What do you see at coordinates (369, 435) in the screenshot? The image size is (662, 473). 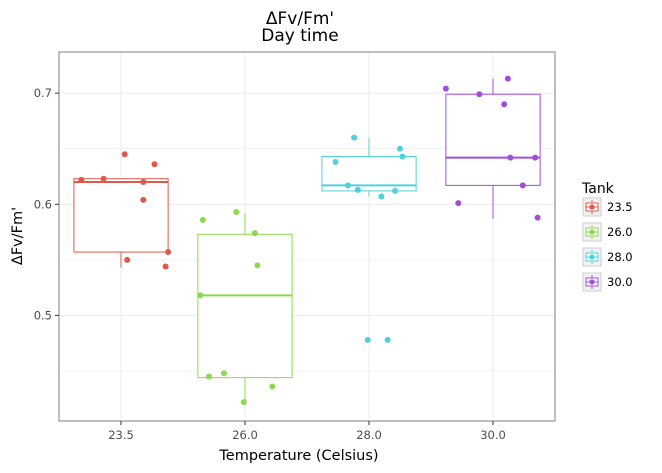 I see `x-tick-label: 28.0` at bounding box center [369, 435].